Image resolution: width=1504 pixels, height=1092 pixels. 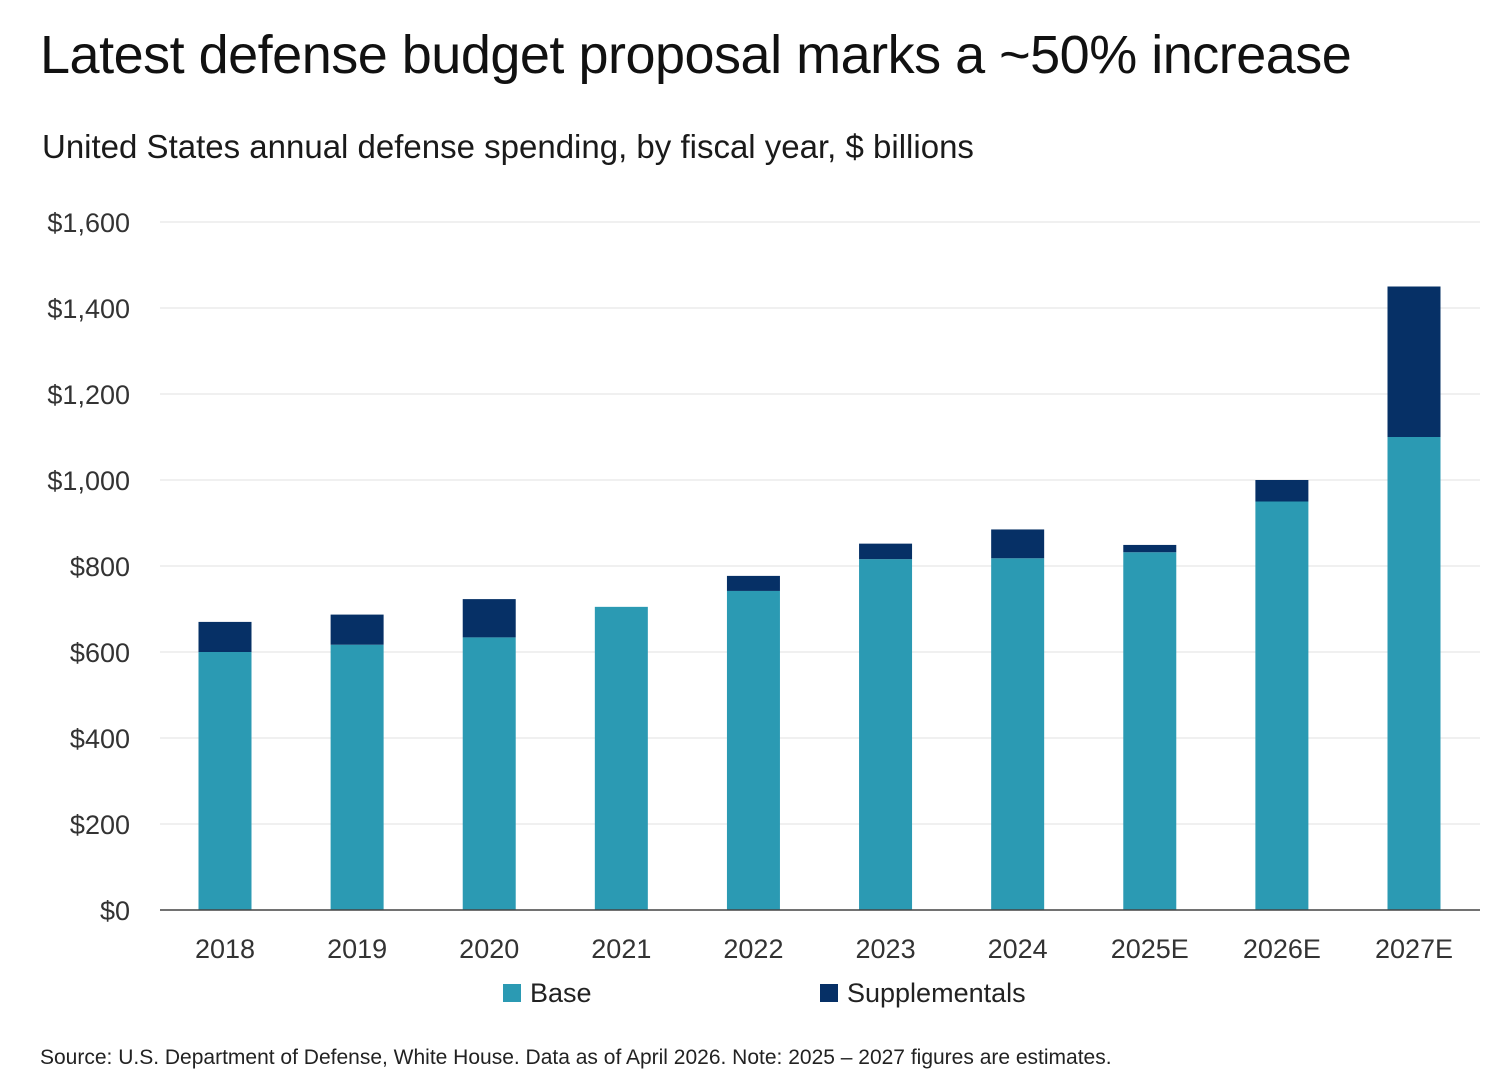 What do you see at coordinates (88, 223) in the screenshot?
I see `y-tick-label: $1,600` at bounding box center [88, 223].